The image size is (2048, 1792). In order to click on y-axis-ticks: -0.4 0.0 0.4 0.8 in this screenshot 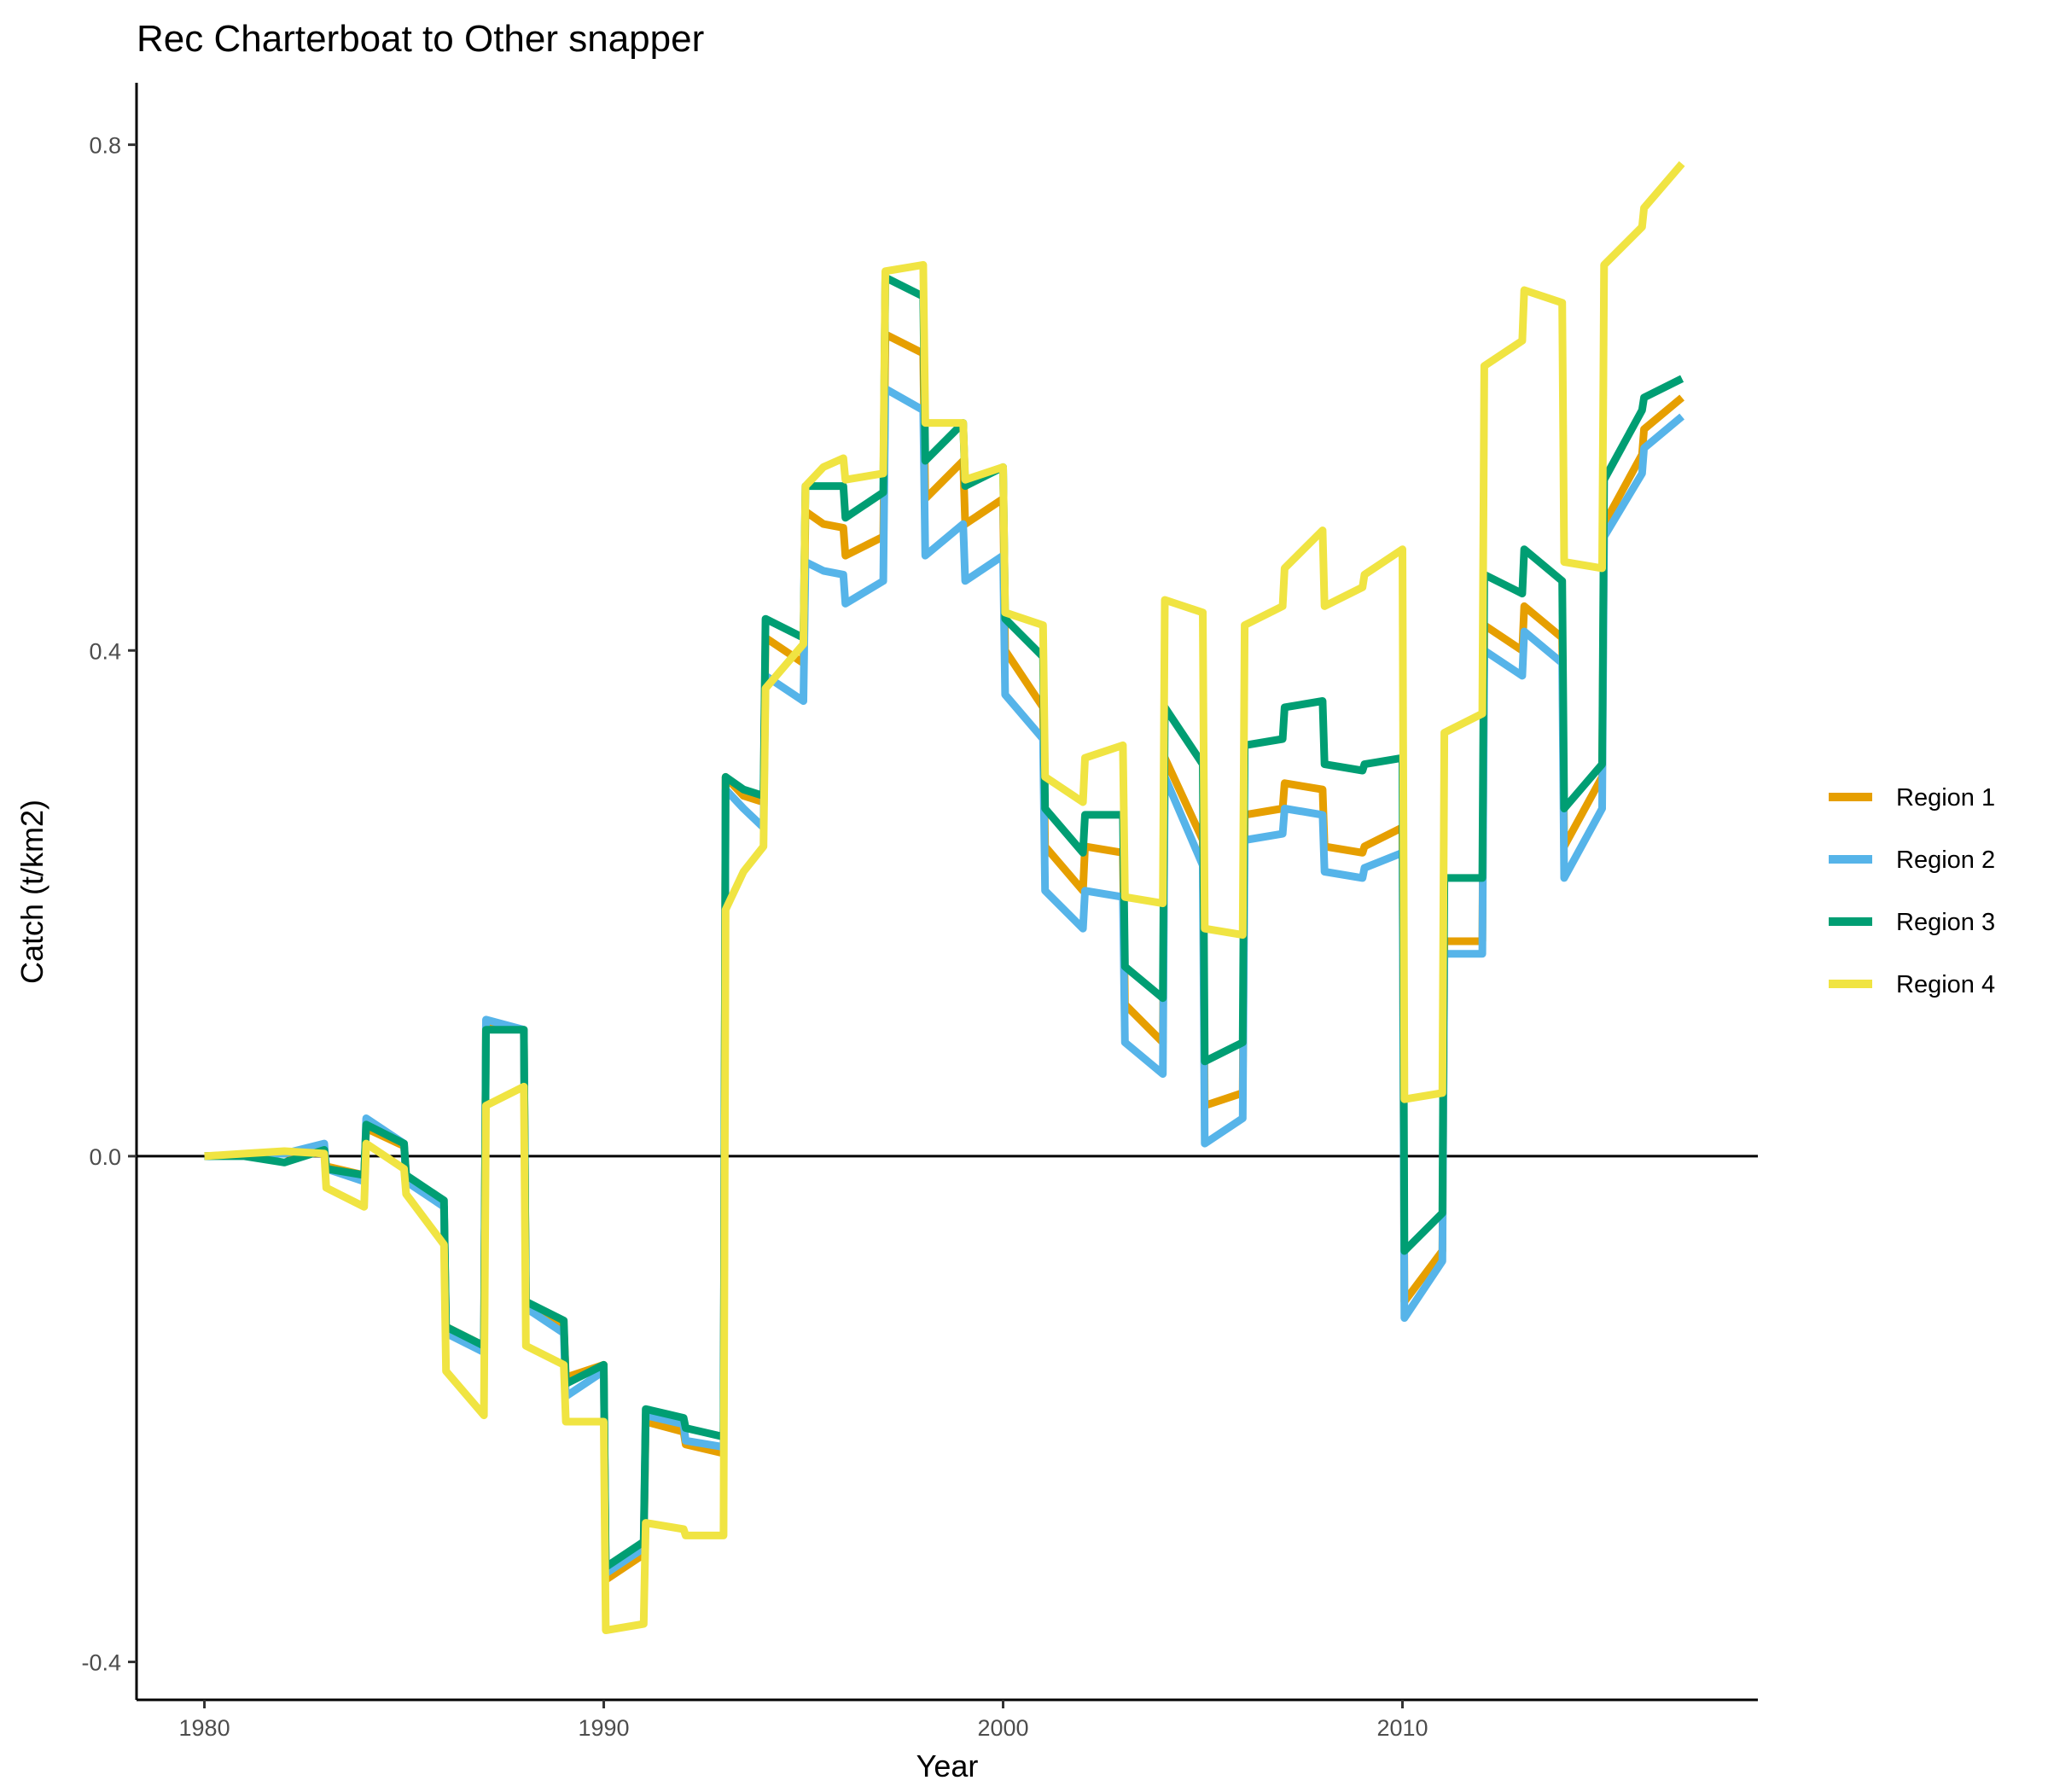, I will do `click(109, 905)`.